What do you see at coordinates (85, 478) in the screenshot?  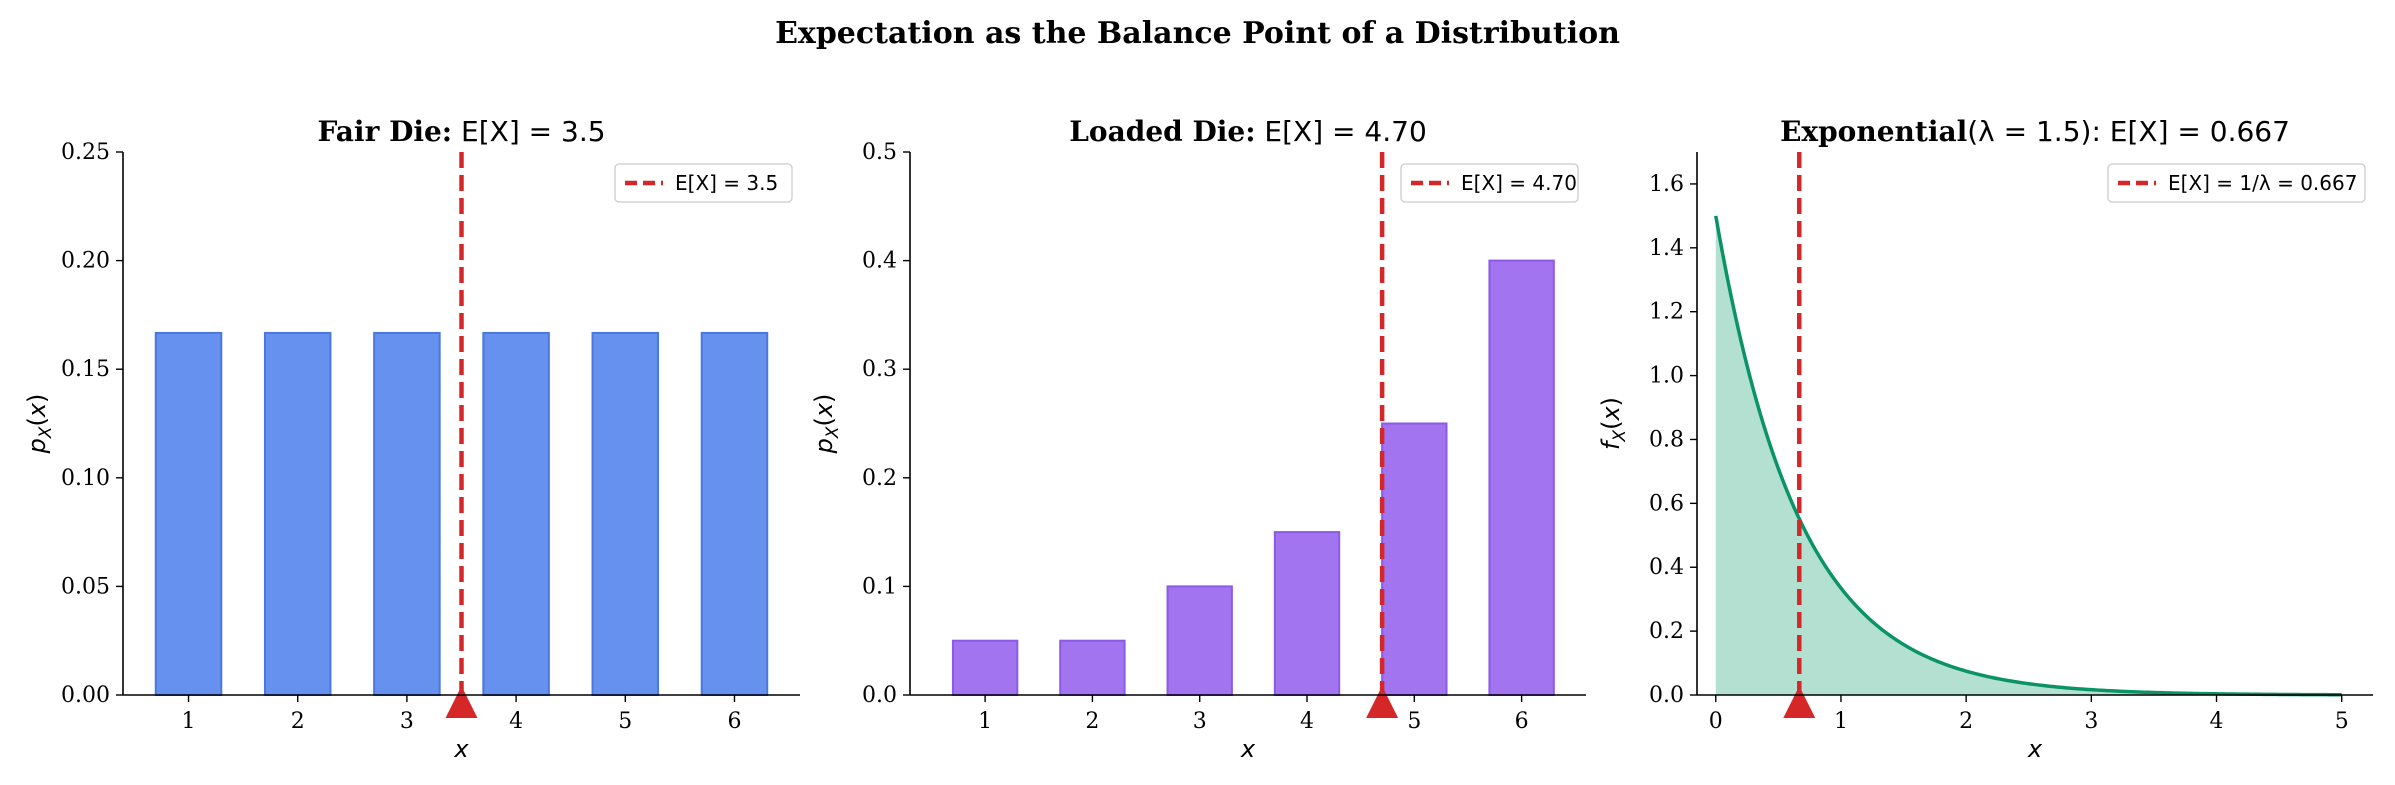 I see `y-tick-label: 0.10` at bounding box center [85, 478].